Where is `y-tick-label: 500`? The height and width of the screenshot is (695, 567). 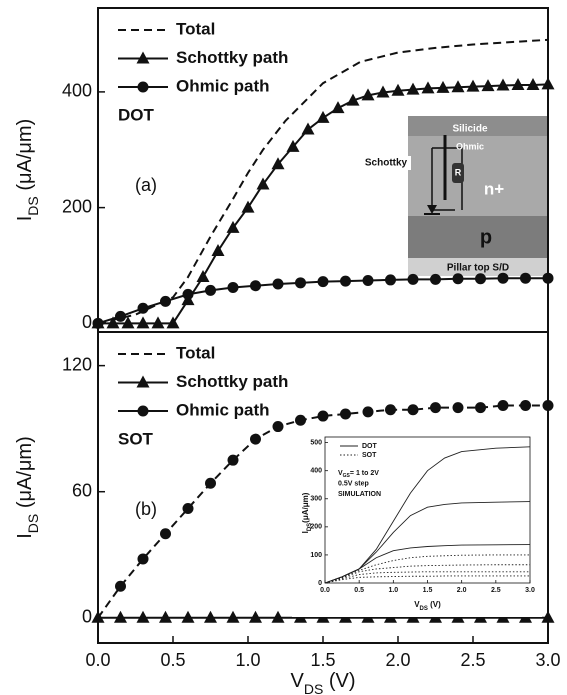
y-tick-label: 500 is located at coordinates (316, 442).